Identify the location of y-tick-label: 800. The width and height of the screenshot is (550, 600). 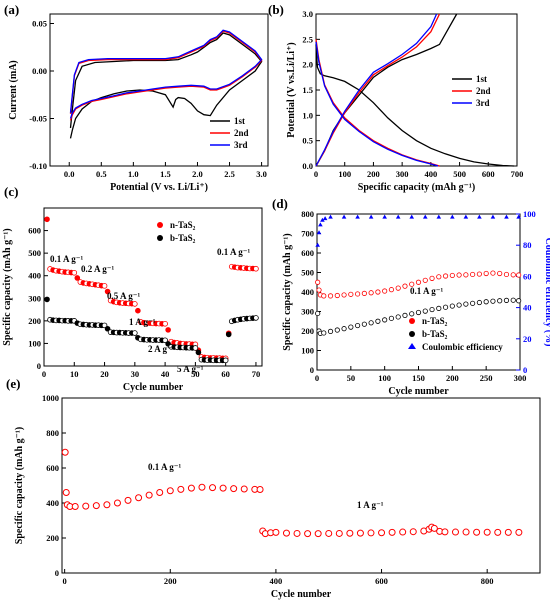
(307, 214).